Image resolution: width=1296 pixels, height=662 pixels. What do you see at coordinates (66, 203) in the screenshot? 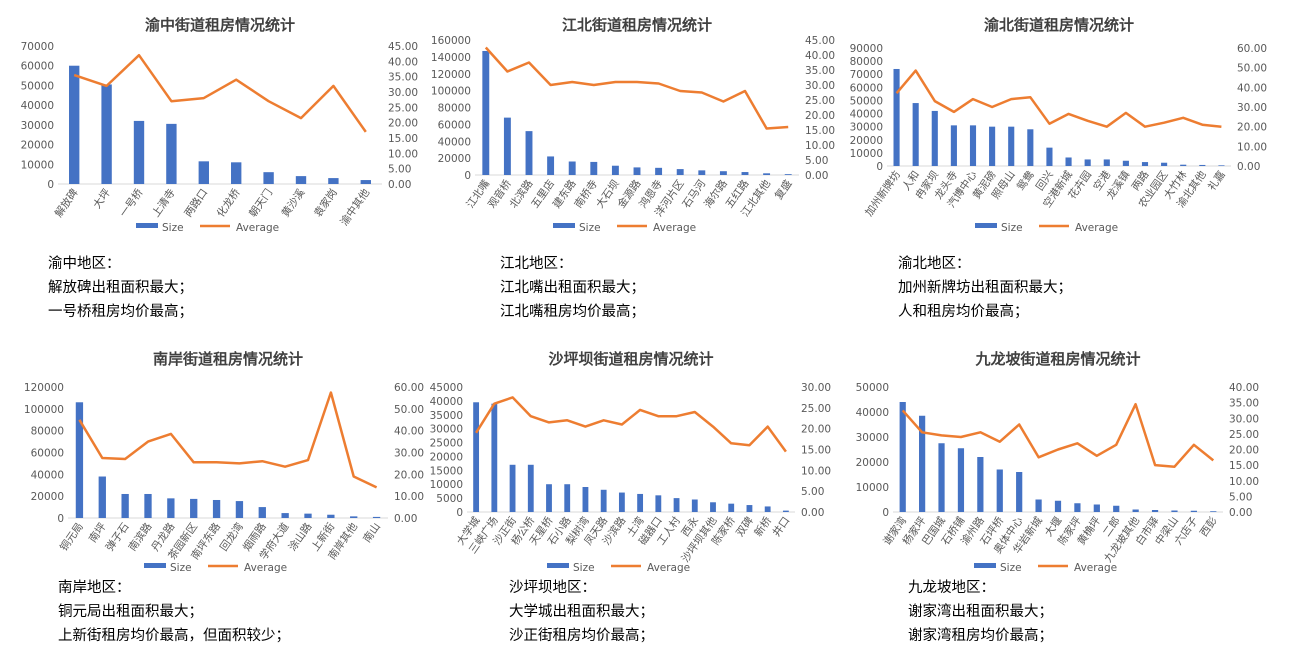
I see `x-category-label: 解放碑` at bounding box center [66, 203].